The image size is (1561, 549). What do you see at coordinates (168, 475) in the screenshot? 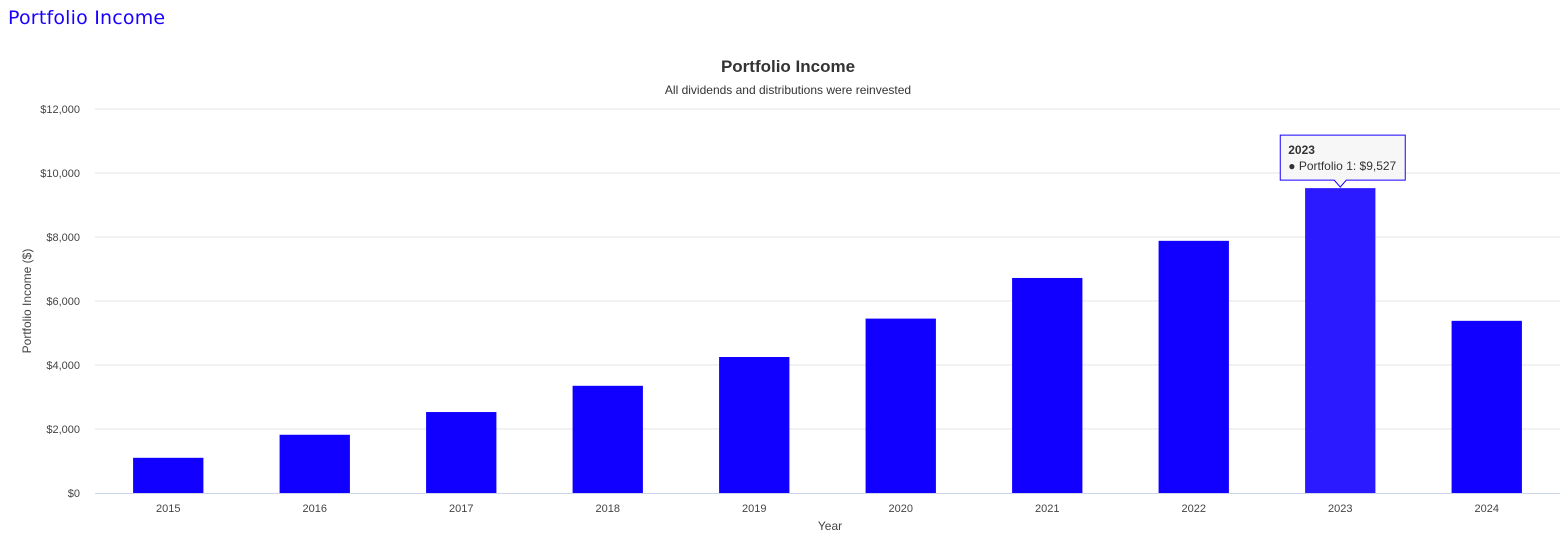
I see `bar-2015` at bounding box center [168, 475].